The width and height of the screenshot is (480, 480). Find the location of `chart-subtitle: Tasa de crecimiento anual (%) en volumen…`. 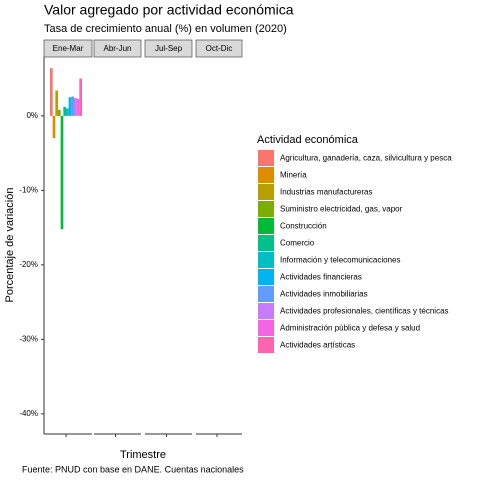

chart-subtitle: Tasa de crecimiento anual (%) en volumen… is located at coordinates (165, 29).